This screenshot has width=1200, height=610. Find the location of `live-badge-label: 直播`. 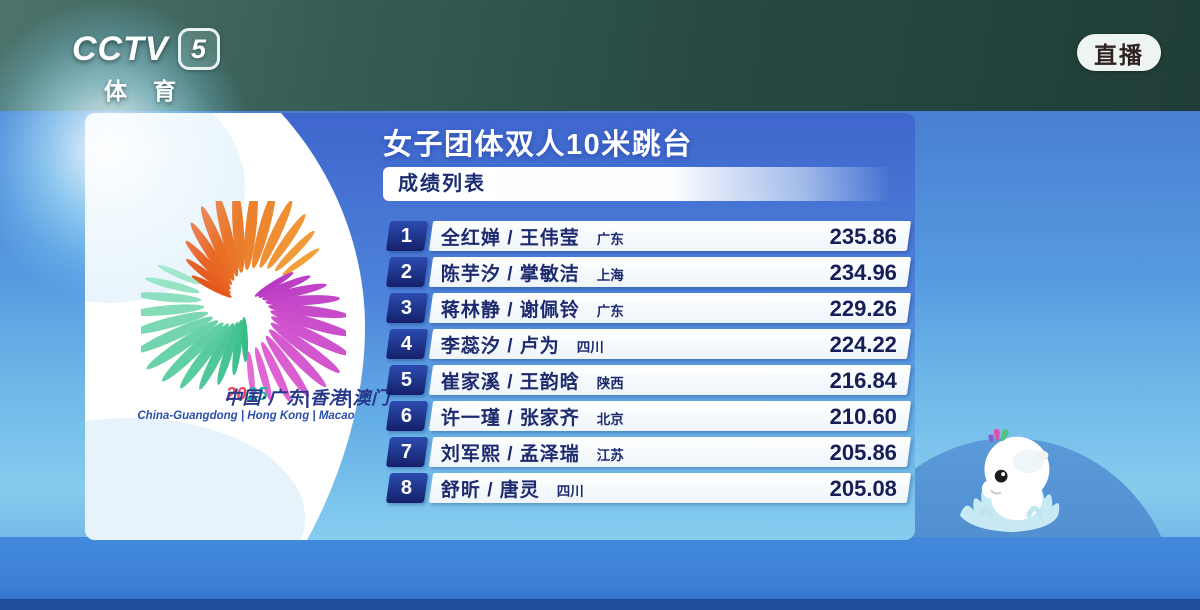

live-badge-label: 直播 is located at coordinates (1119, 54).